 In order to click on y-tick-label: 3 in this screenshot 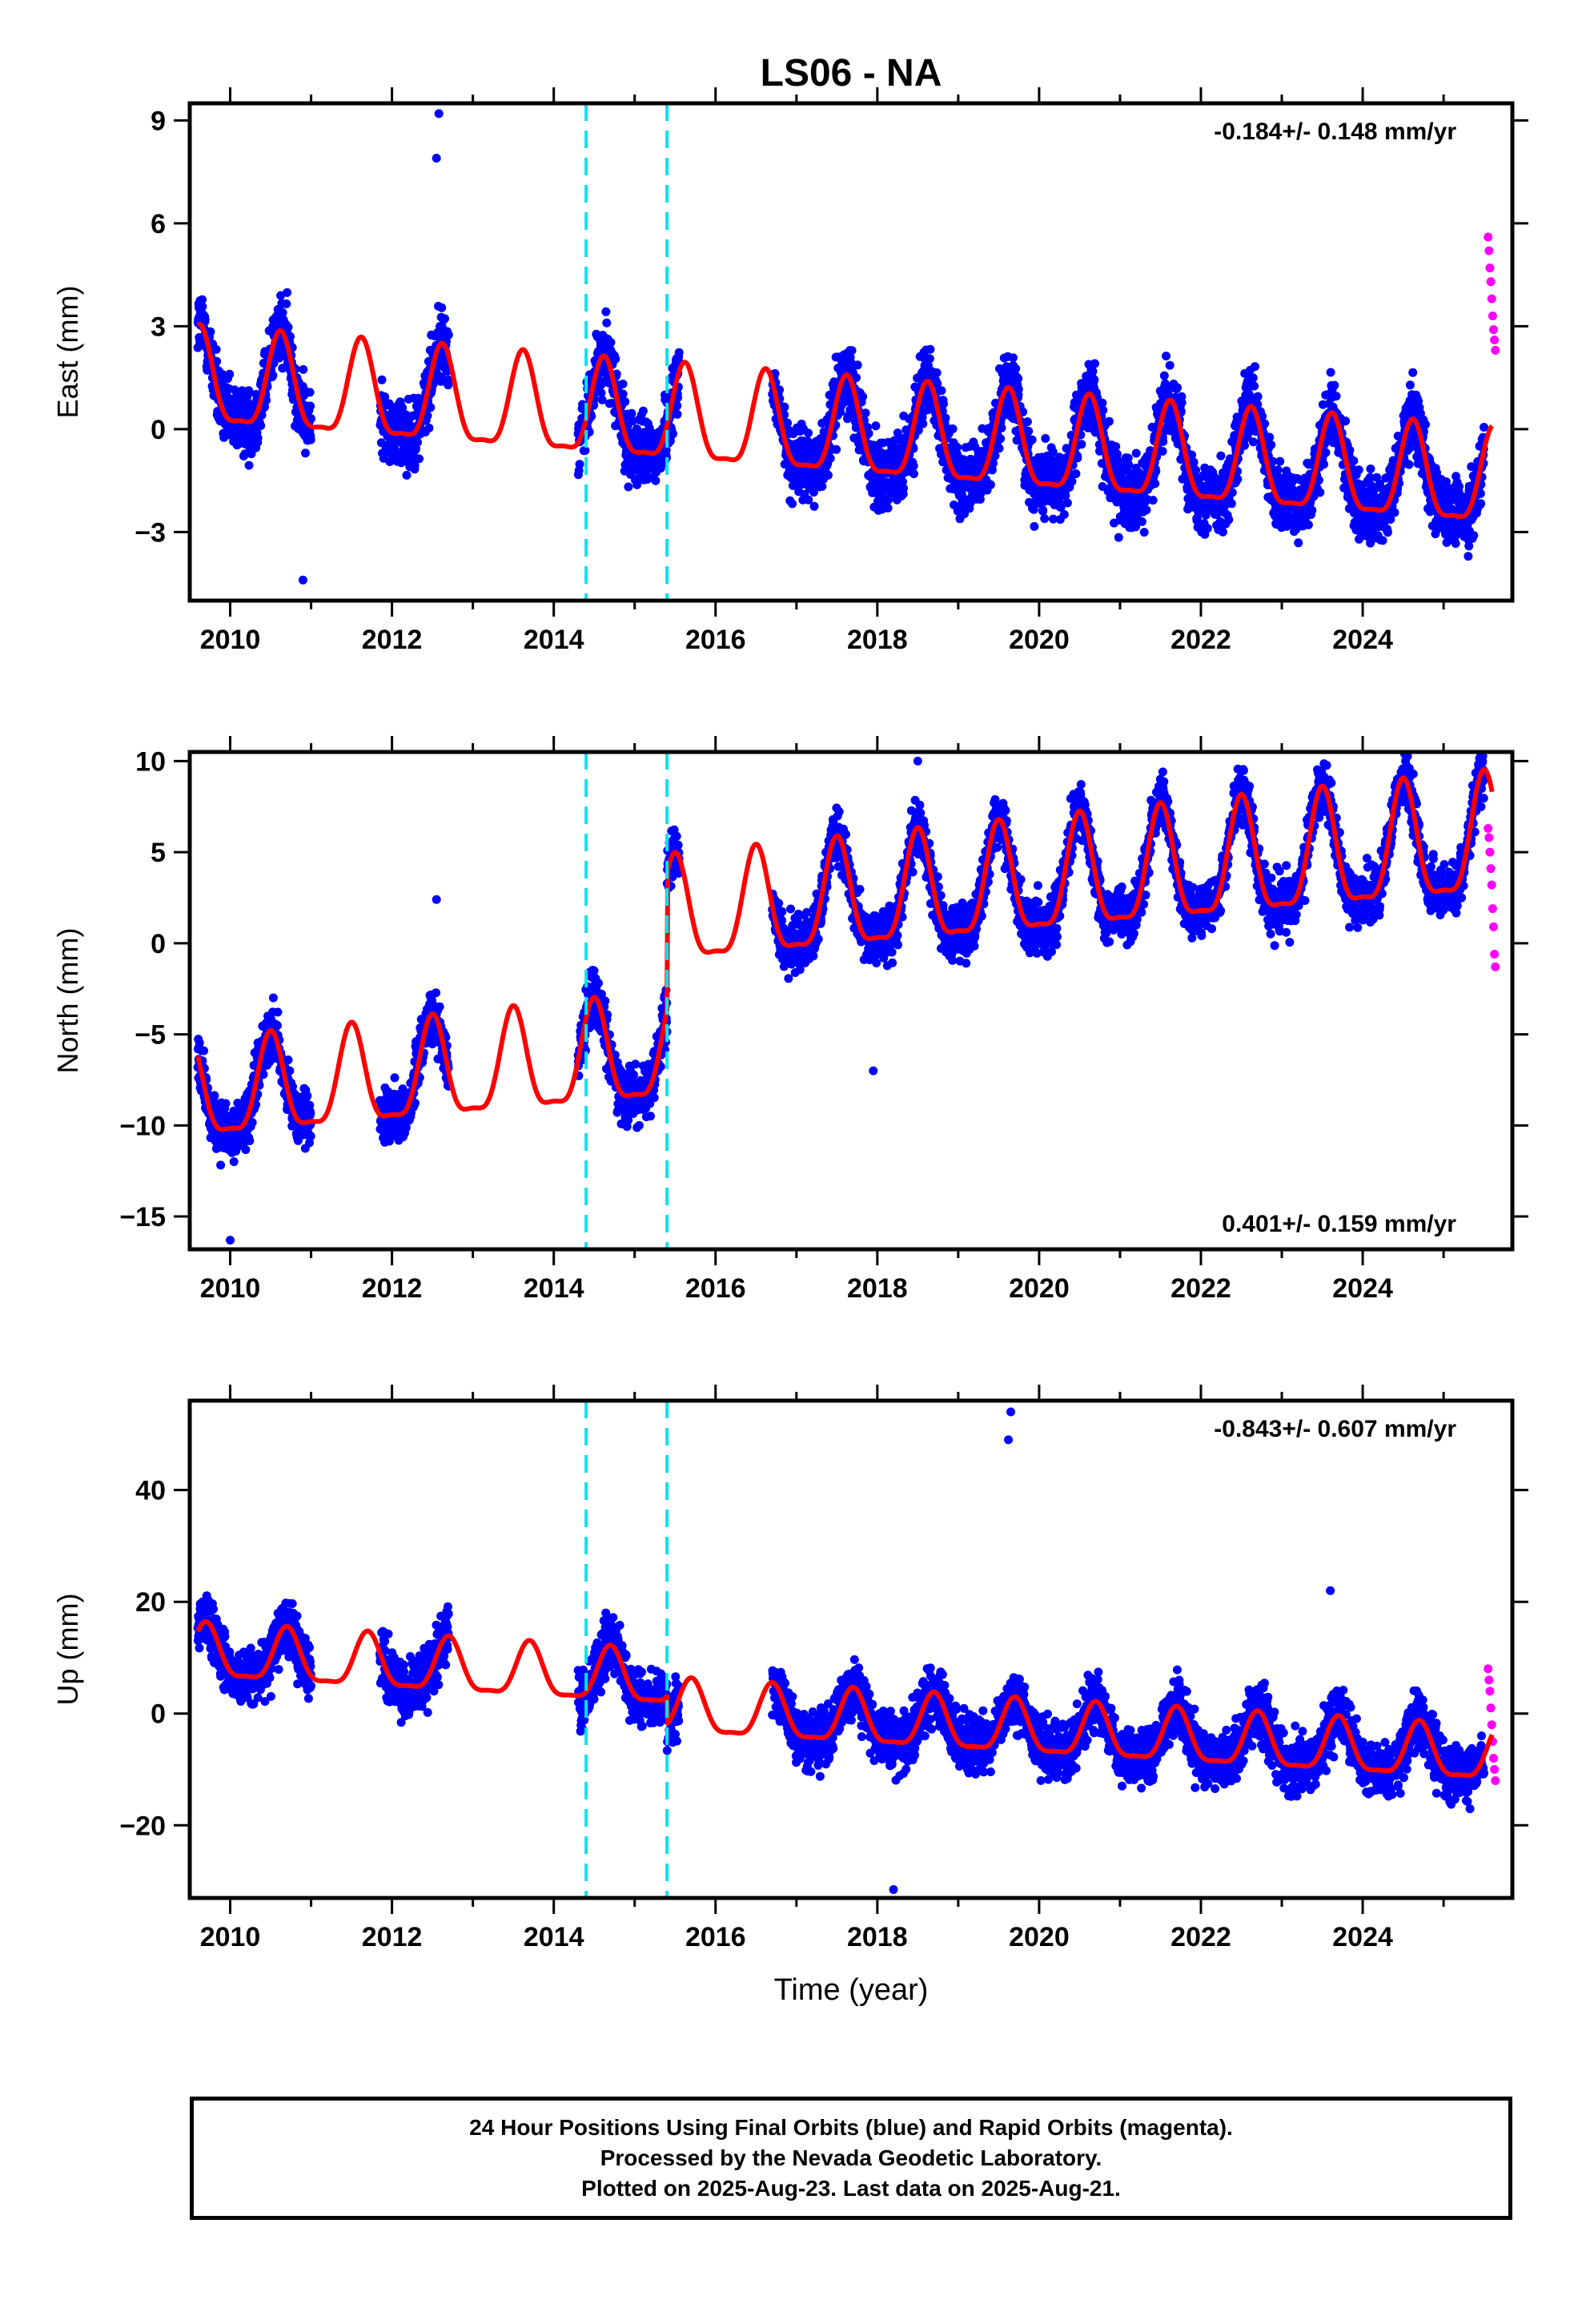, I will do `click(158, 327)`.